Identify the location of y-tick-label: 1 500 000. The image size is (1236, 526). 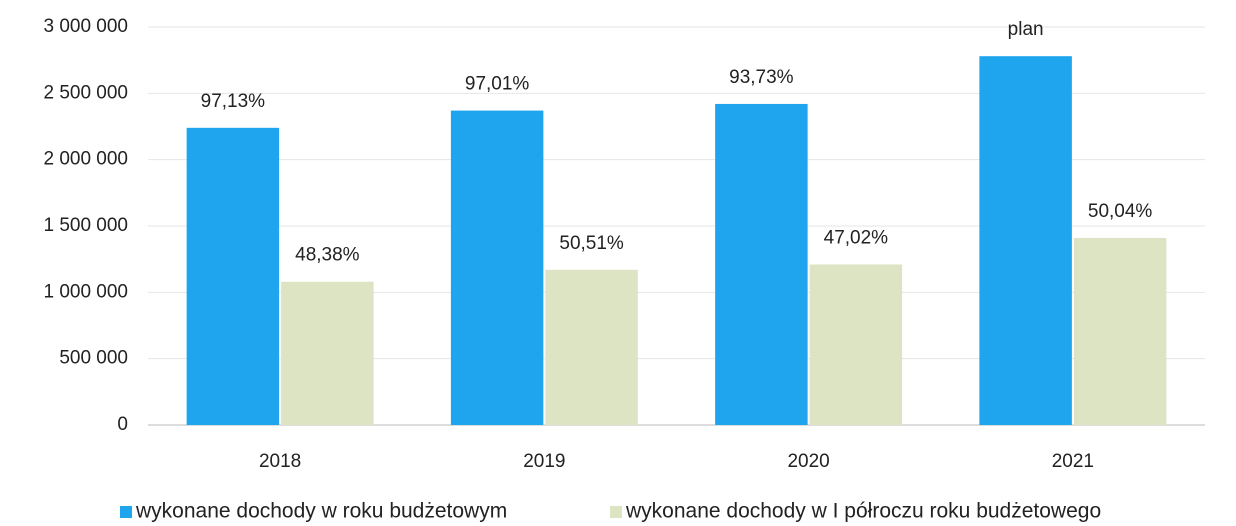
(85, 225).